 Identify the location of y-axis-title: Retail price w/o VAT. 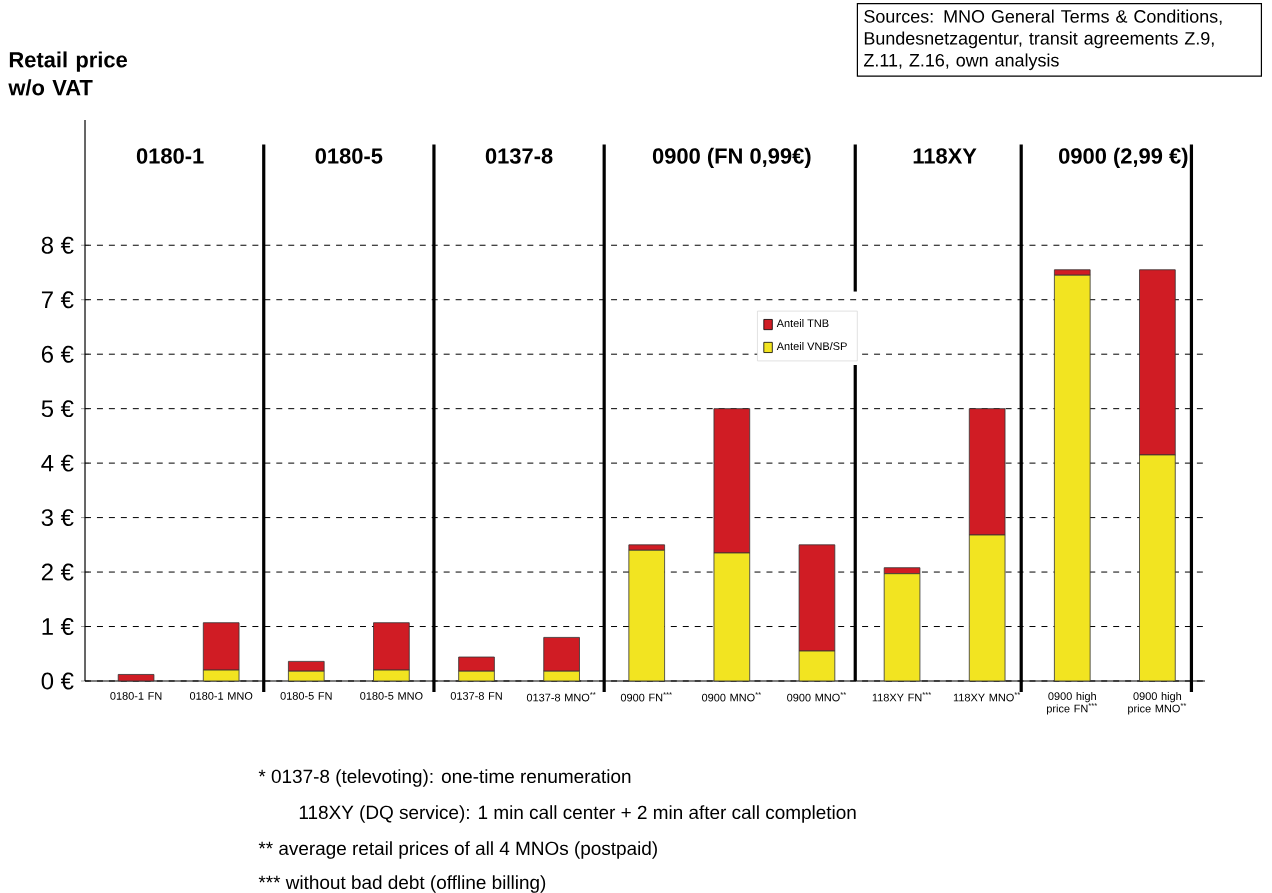
(68, 73).